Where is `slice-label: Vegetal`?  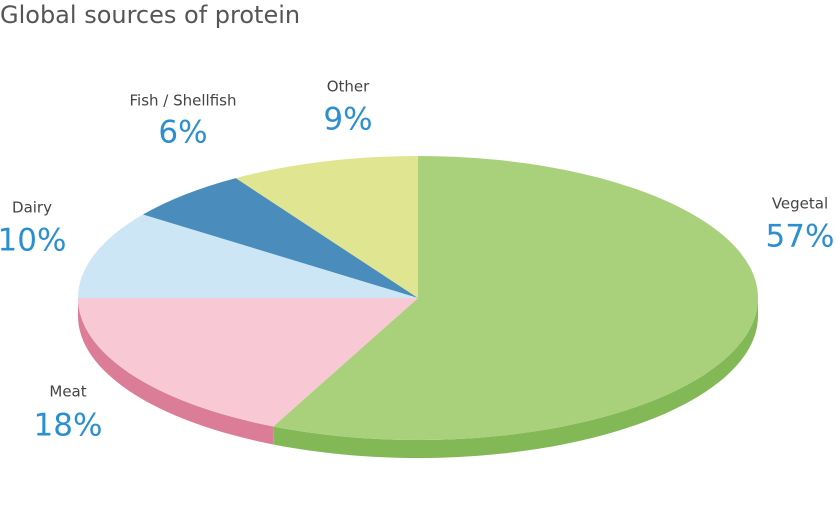
slice-label: Vegetal is located at coordinates (800, 204).